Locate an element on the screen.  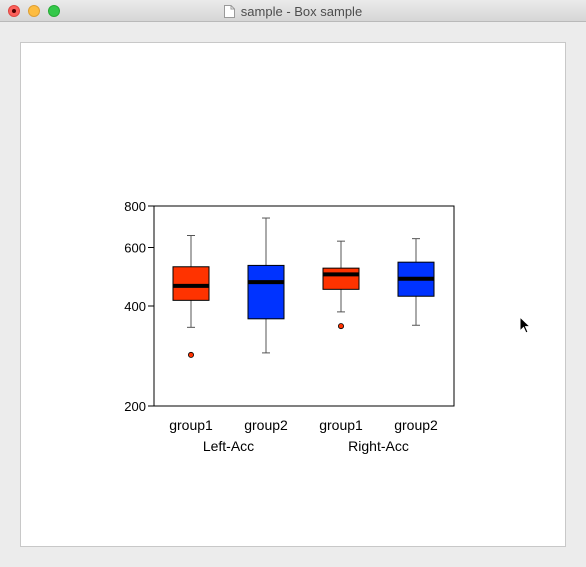
y-tick-label: 600 is located at coordinates (135, 248).